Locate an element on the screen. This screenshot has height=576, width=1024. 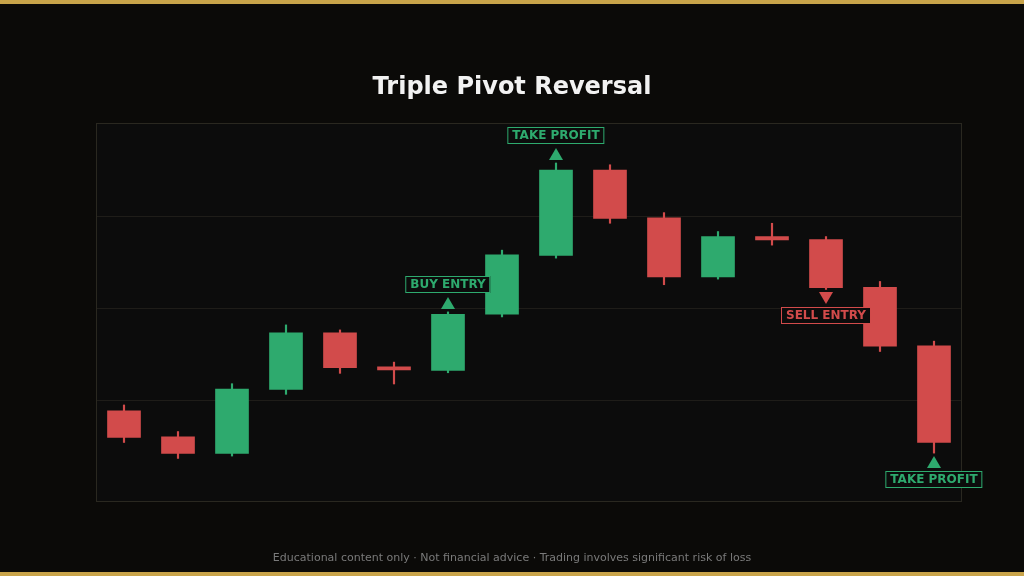
chart-title: Triple Pivot Reversal is located at coordinates (512, 86).